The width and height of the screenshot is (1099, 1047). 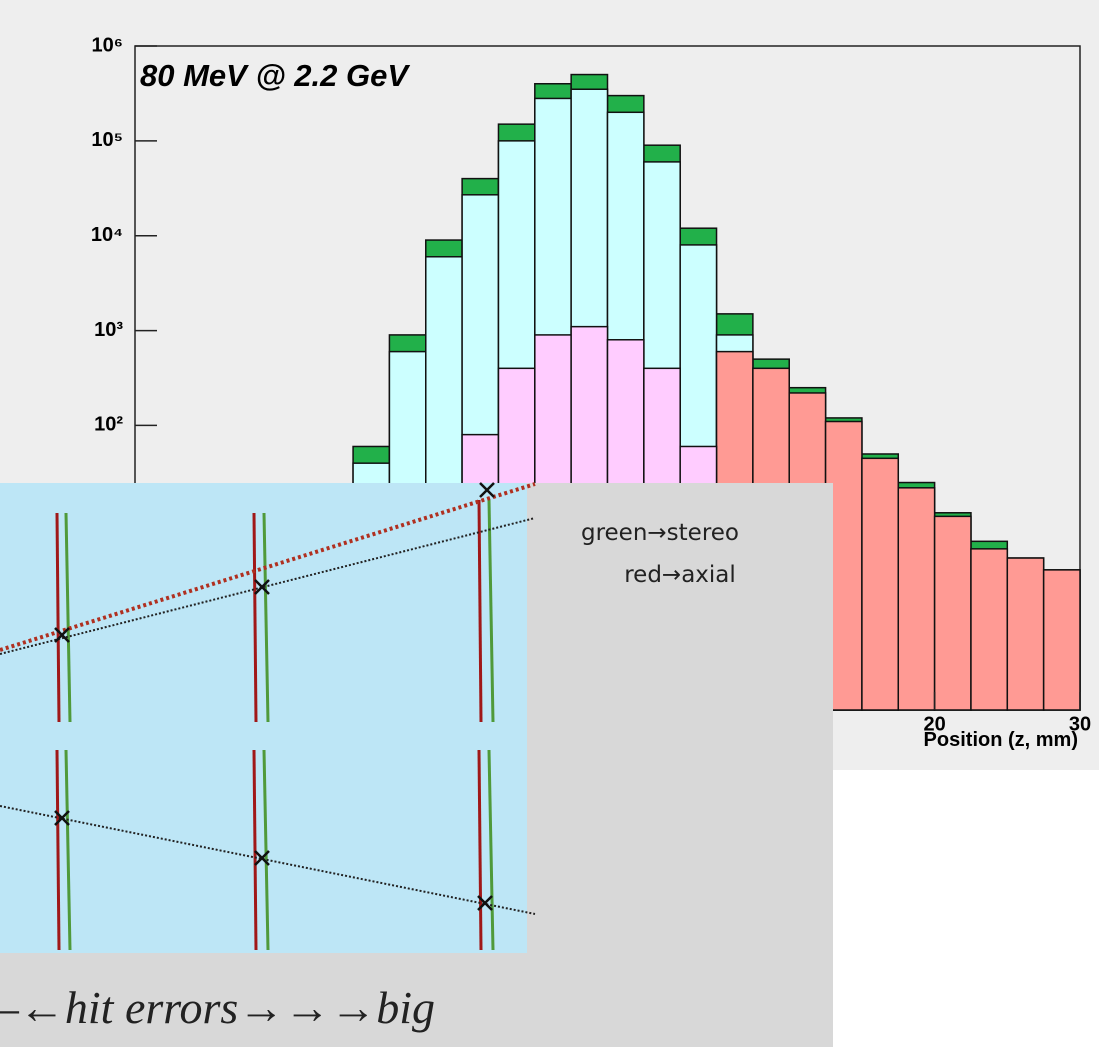 I want to click on x-tick-label: 30, so click(x=1080, y=724).